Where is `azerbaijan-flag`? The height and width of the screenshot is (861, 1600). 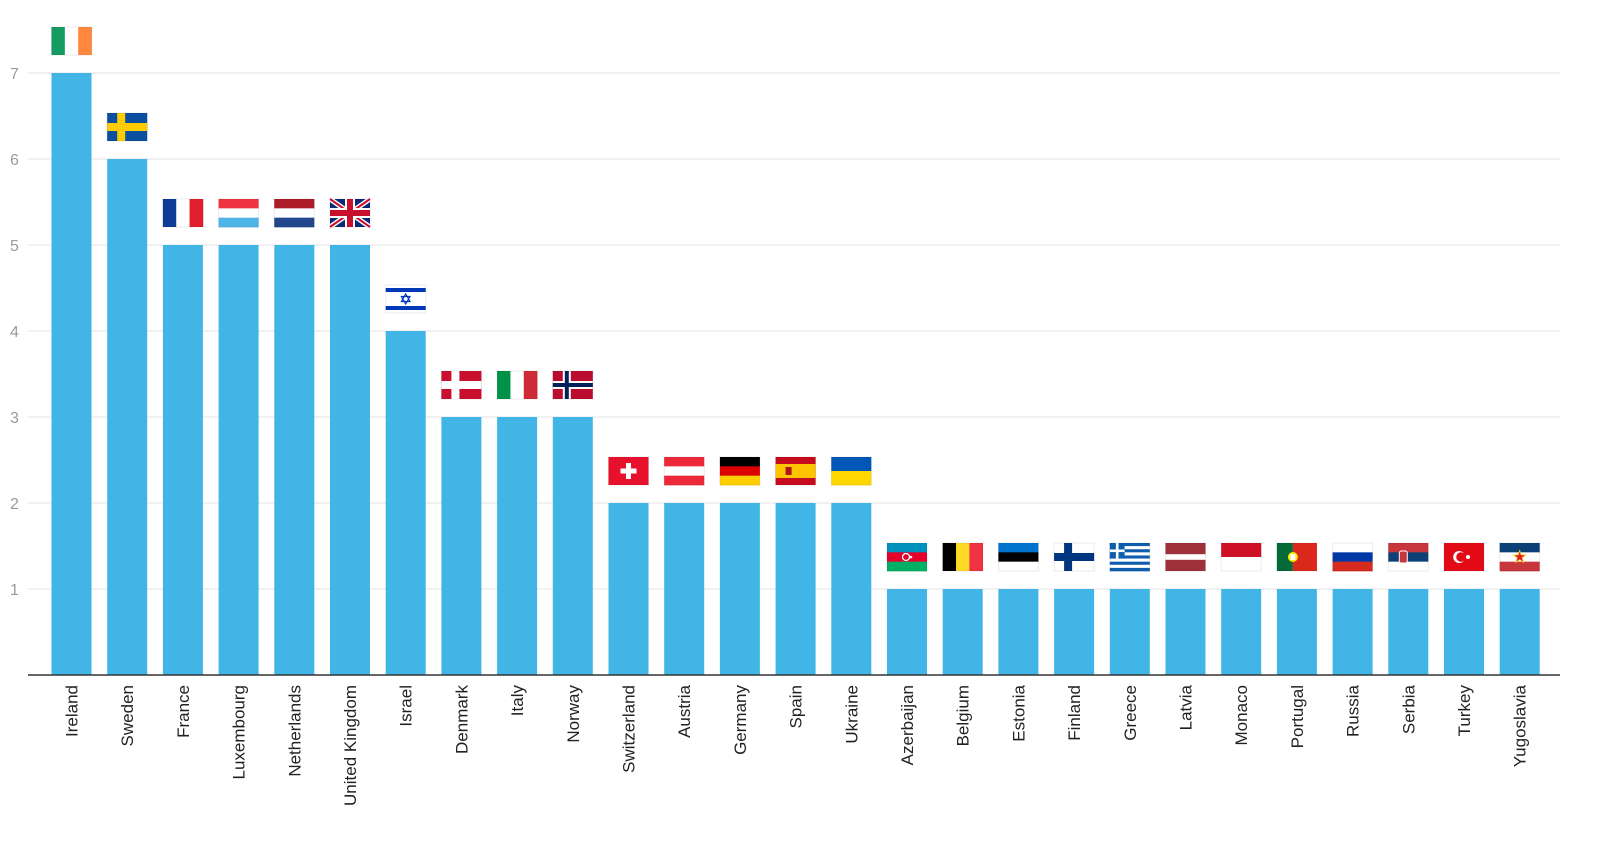
azerbaijan-flag is located at coordinates (907, 557).